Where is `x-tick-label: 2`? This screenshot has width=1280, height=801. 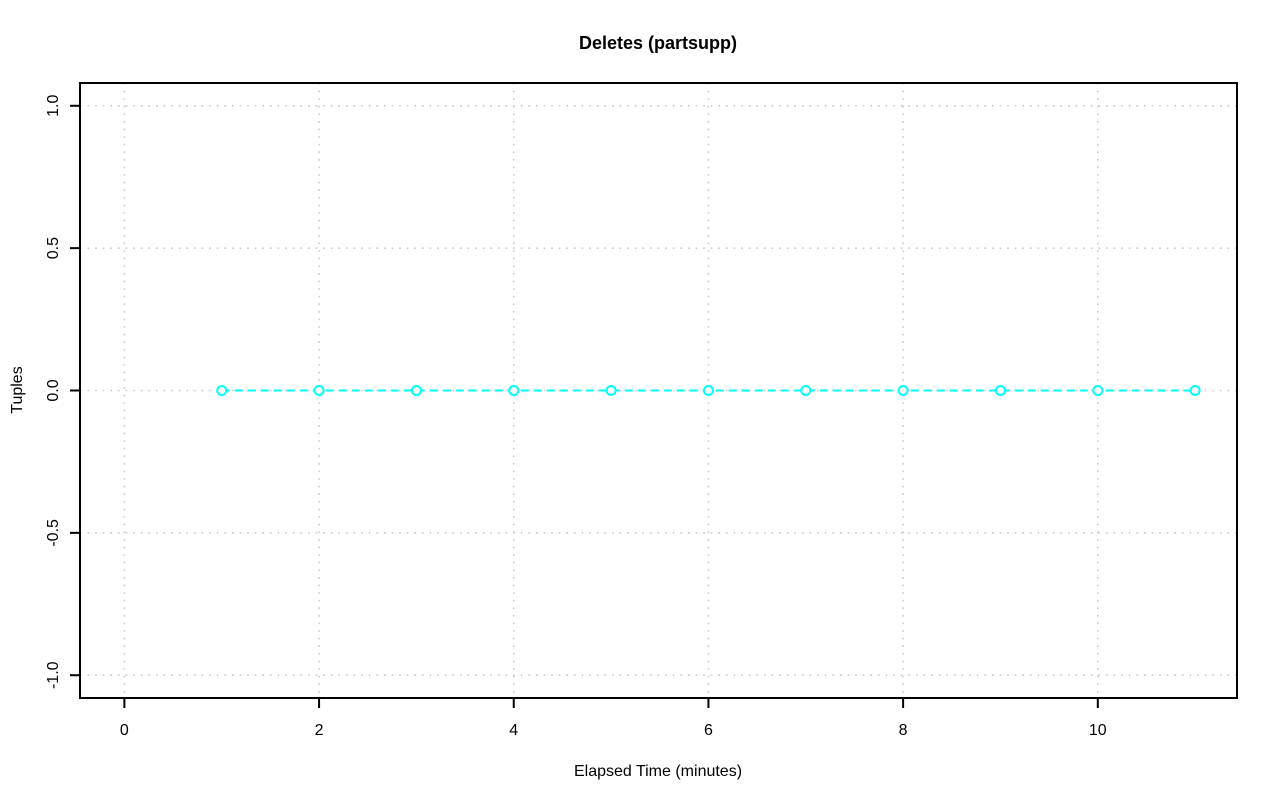 x-tick-label: 2 is located at coordinates (319, 730).